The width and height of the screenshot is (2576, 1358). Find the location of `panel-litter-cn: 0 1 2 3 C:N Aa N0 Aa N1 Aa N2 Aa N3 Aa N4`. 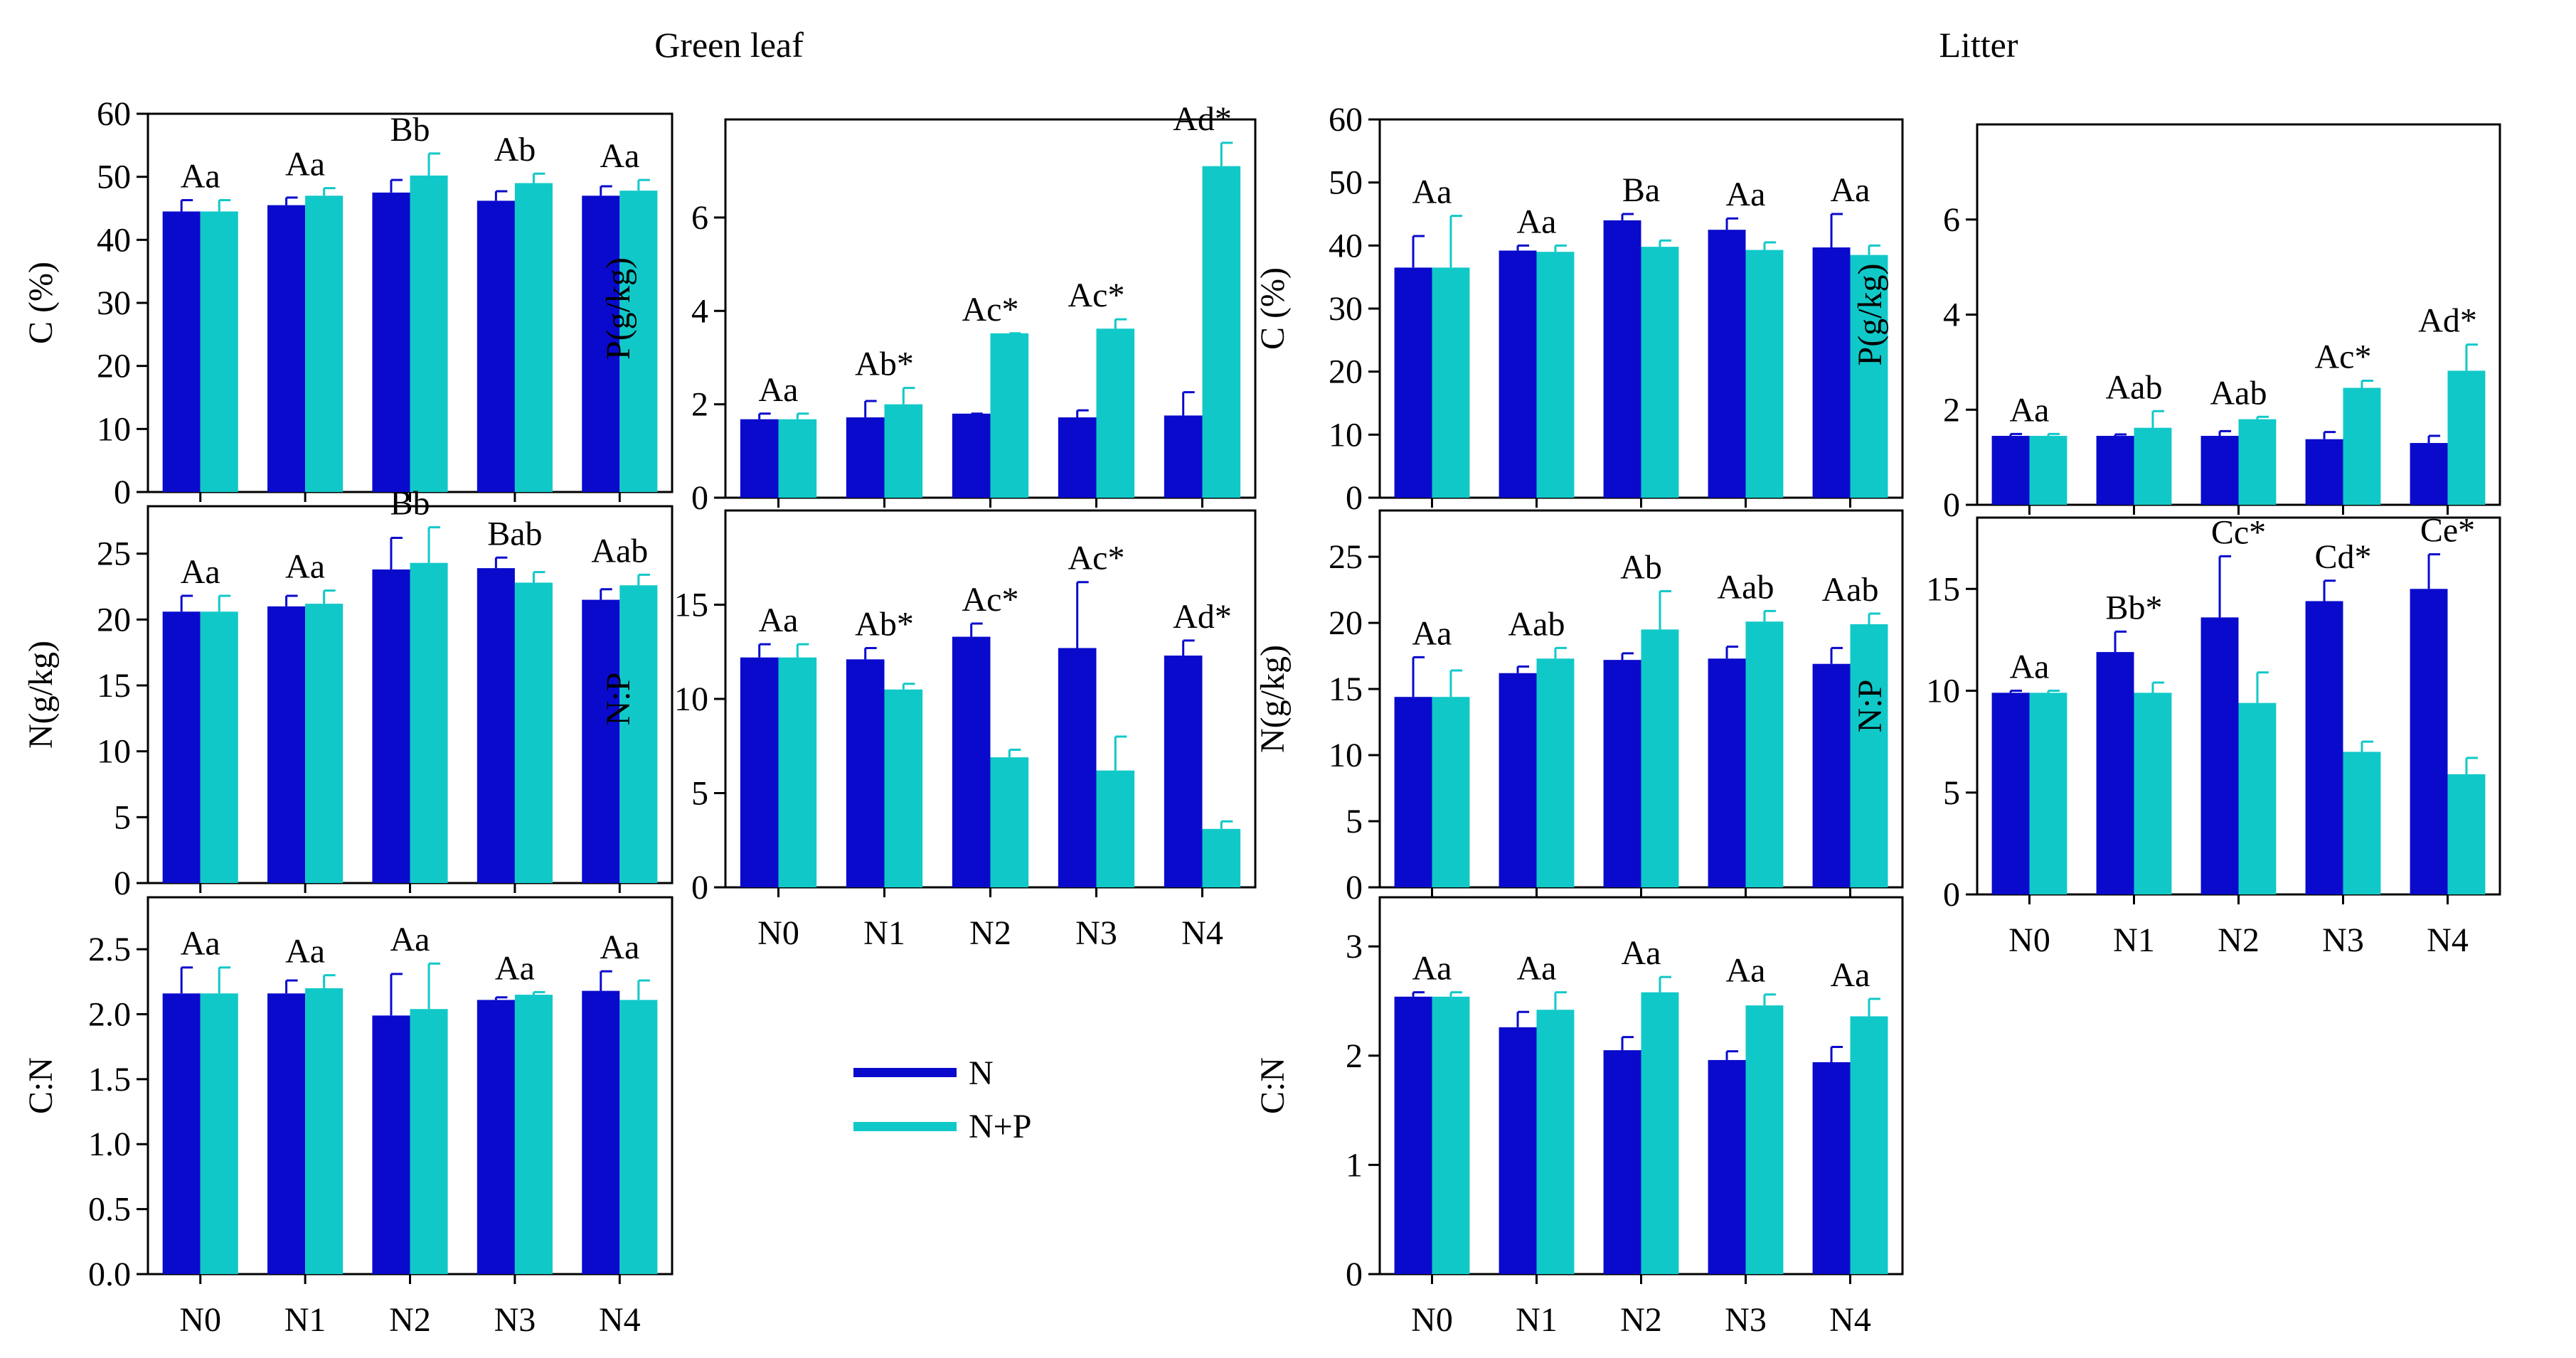

panel-litter-cn: 0 1 2 3 C:N Aa N0 Aa N1 Aa N2 Aa N3 Aa N4 is located at coordinates (1579, 1118).